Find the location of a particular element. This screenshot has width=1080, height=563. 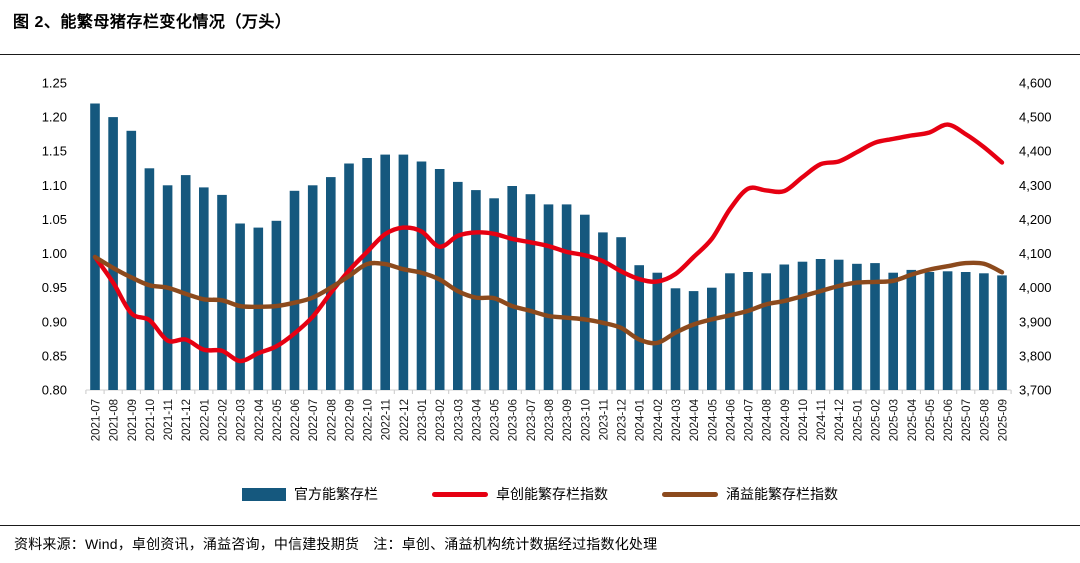

x-axis-label: 2022-10 is located at coordinates (369, 420).